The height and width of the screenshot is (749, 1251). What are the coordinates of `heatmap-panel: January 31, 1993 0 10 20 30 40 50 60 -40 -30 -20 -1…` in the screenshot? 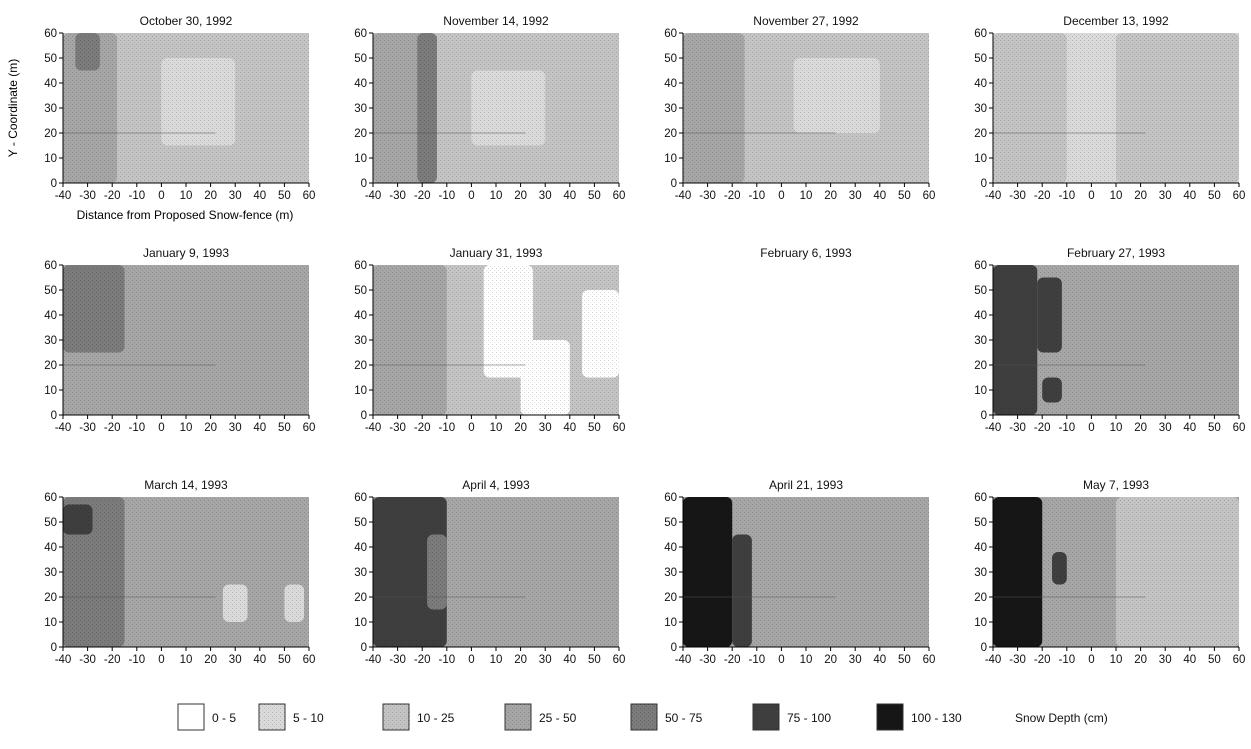 It's located at (489, 340).